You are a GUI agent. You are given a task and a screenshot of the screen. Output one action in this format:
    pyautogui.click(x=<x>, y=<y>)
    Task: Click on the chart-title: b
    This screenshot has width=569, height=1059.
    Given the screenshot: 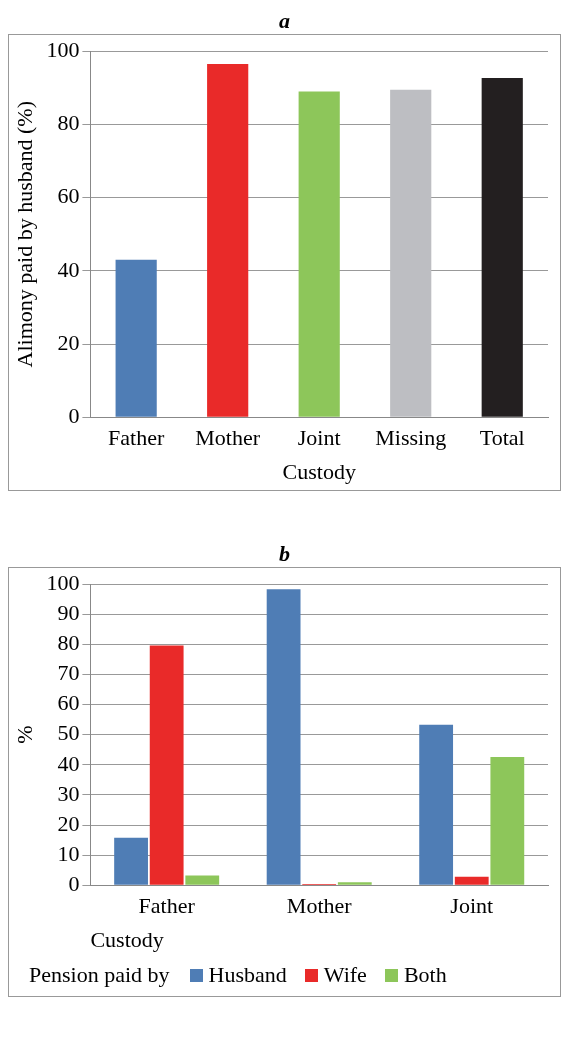 What is the action you would take?
    pyautogui.click(x=284, y=554)
    